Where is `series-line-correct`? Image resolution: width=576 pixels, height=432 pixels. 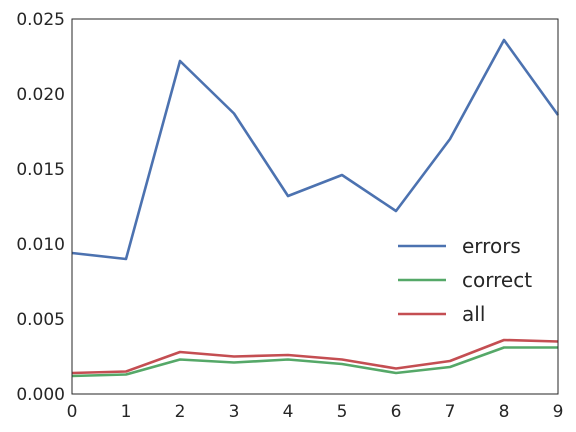 series-line-correct is located at coordinates (314, 362).